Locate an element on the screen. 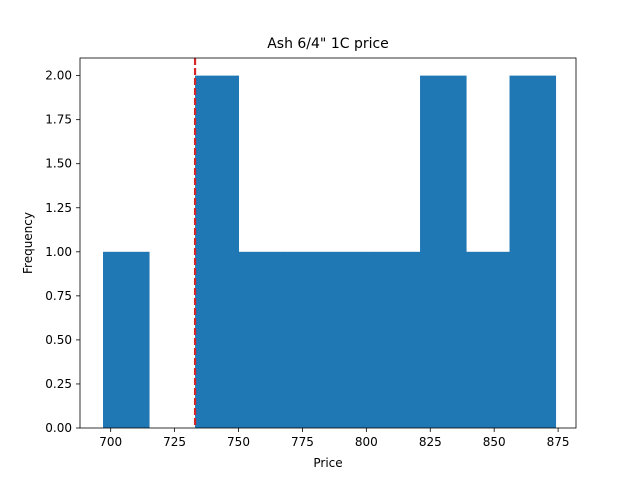 This screenshot has height=480, width=640. x-ticks-group: 700 725 750 775 800 825 850 875 is located at coordinates (334, 438).